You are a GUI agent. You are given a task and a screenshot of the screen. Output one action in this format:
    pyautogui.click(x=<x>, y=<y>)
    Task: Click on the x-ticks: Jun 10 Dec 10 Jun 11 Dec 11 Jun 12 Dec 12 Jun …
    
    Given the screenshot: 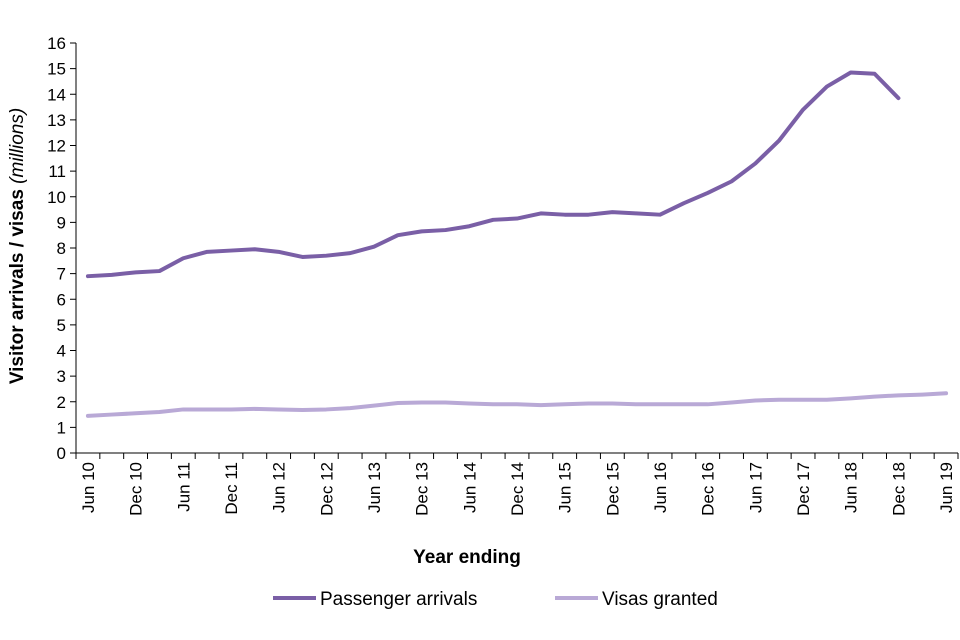 What is the action you would take?
    pyautogui.click(x=517, y=484)
    